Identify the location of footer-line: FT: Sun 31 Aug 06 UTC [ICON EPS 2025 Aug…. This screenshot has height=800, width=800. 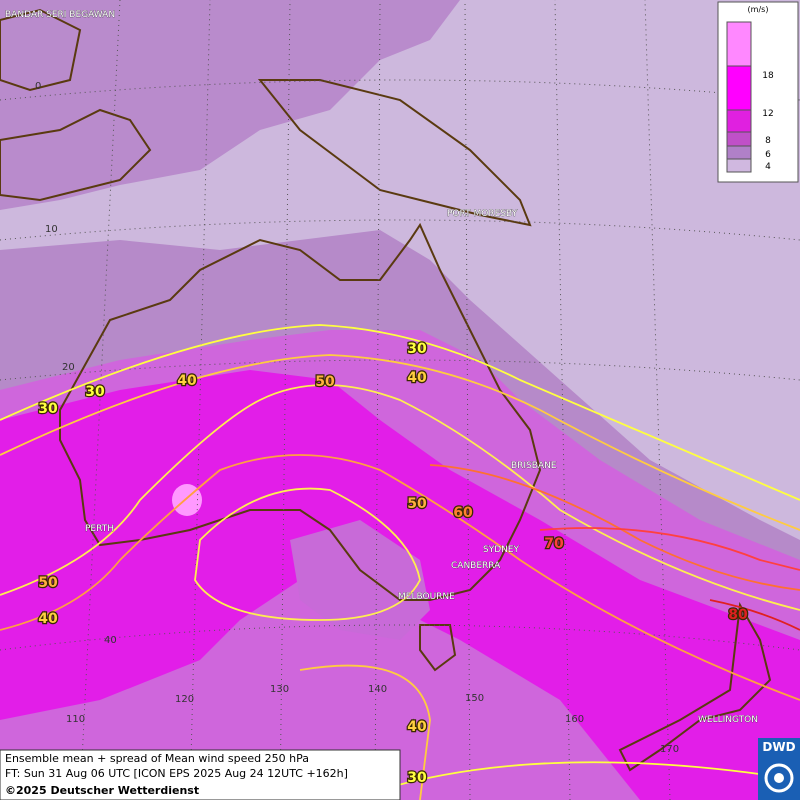
(176, 773).